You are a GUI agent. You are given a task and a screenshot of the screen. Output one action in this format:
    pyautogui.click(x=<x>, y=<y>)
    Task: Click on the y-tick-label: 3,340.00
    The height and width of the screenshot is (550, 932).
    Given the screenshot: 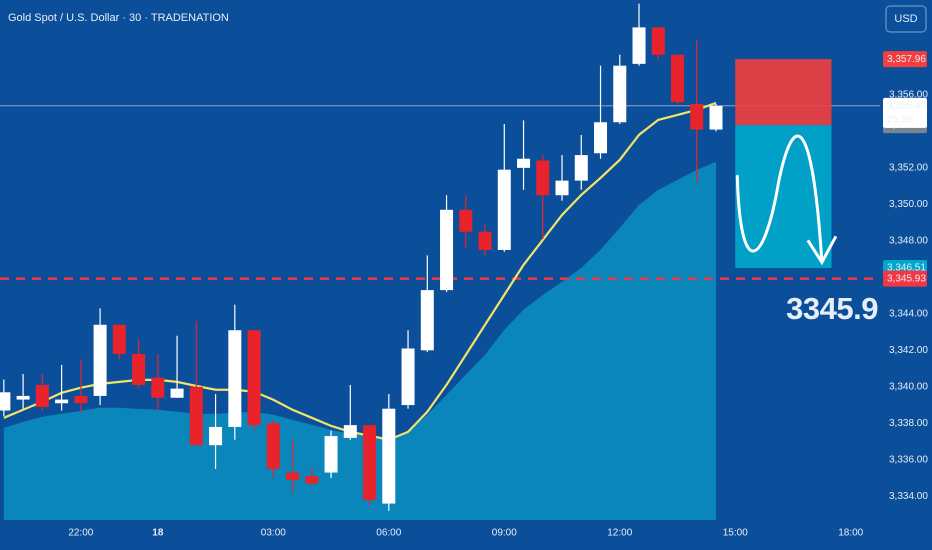 What is the action you would take?
    pyautogui.click(x=908, y=386)
    